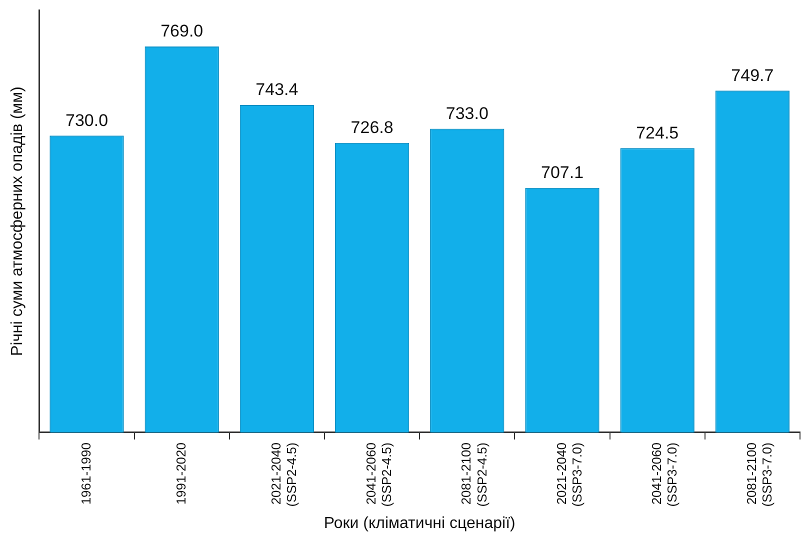 Image resolution: width=810 pixels, height=541 pixels. What do you see at coordinates (569, 474) in the screenshot?
I see `x-tick-label: 2021-2040 (SSP3-7.0)` at bounding box center [569, 474].